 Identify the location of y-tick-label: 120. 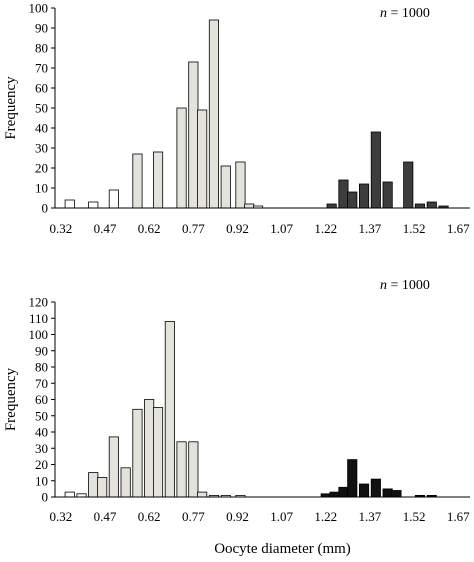
(39, 302).